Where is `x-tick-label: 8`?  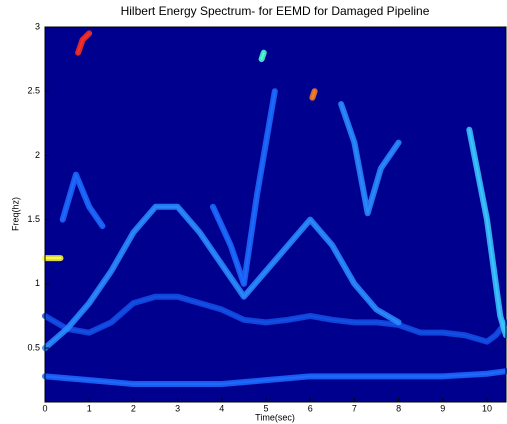 x-tick-label: 8 is located at coordinates (398, 408).